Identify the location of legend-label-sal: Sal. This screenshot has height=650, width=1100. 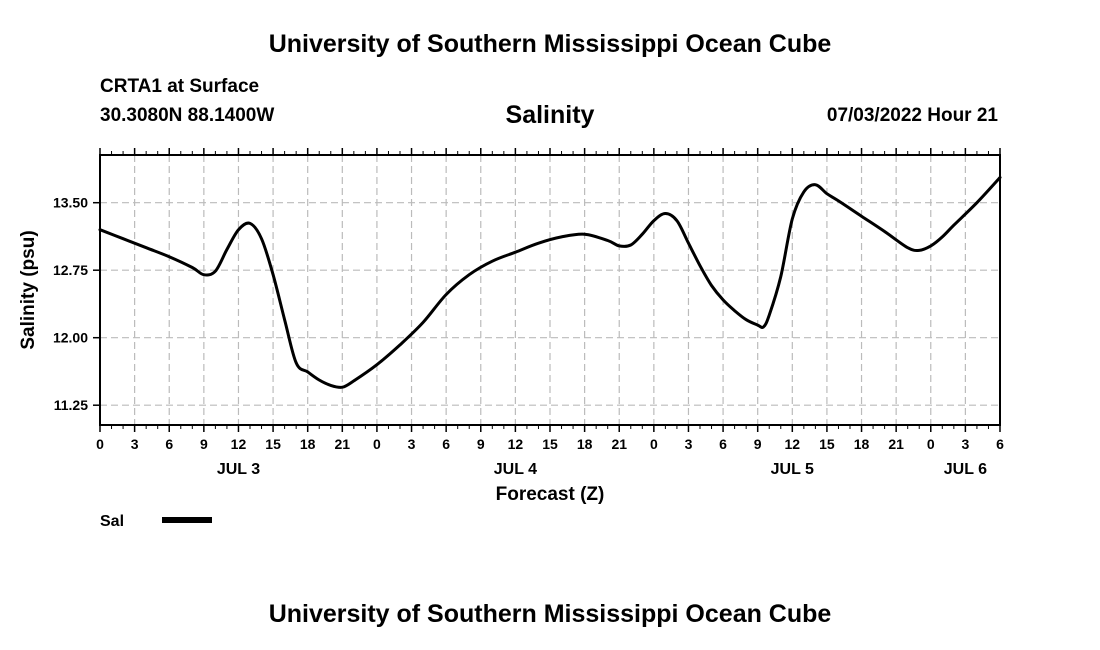
(112, 521).